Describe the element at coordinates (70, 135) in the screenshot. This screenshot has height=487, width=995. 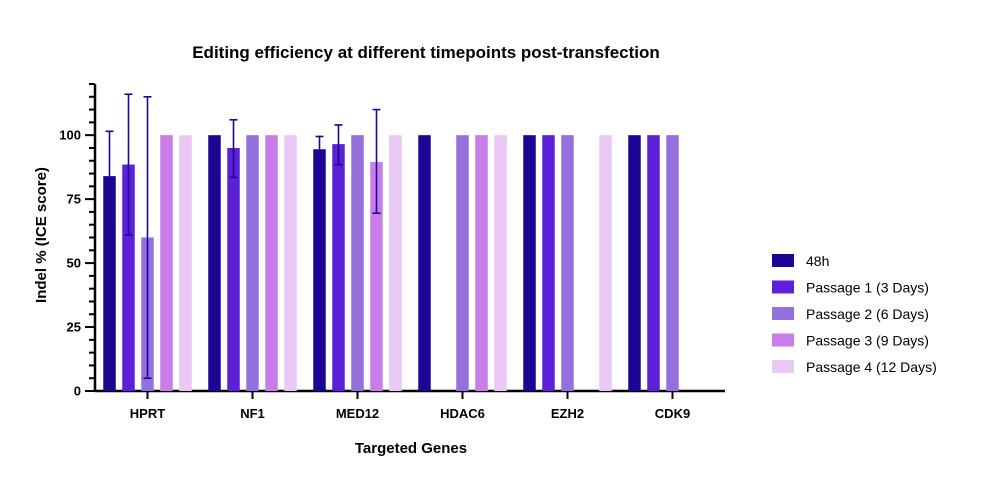
I see `y-tick-label: 100` at that location.